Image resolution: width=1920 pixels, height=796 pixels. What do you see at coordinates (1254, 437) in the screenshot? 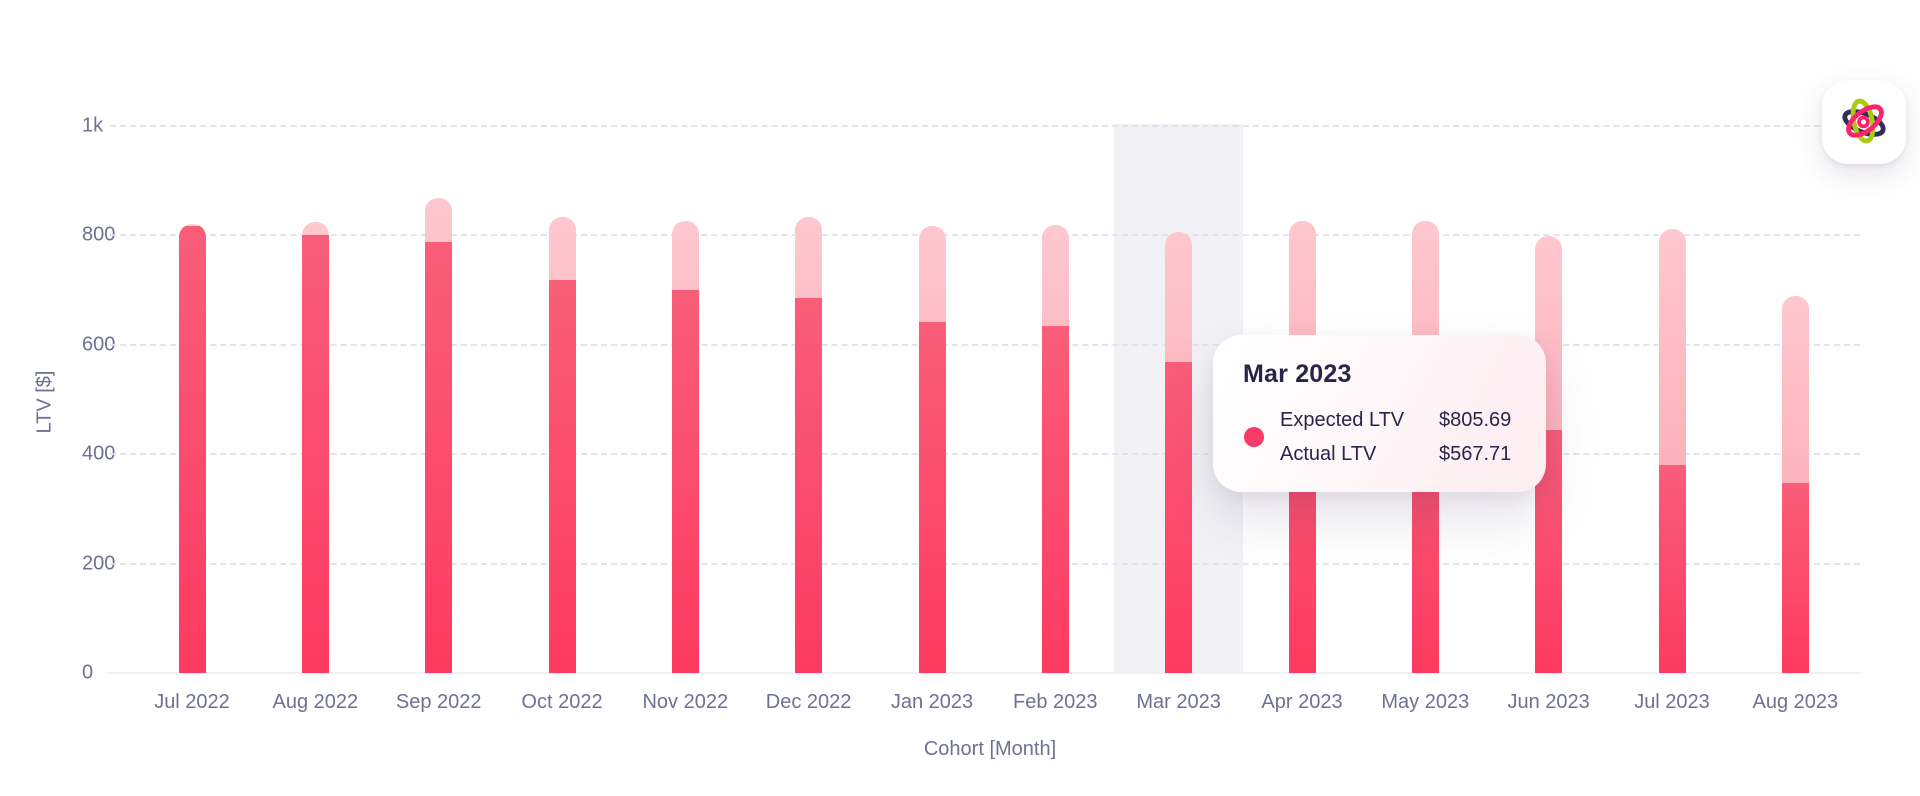
I see `series-dot-icon` at bounding box center [1254, 437].